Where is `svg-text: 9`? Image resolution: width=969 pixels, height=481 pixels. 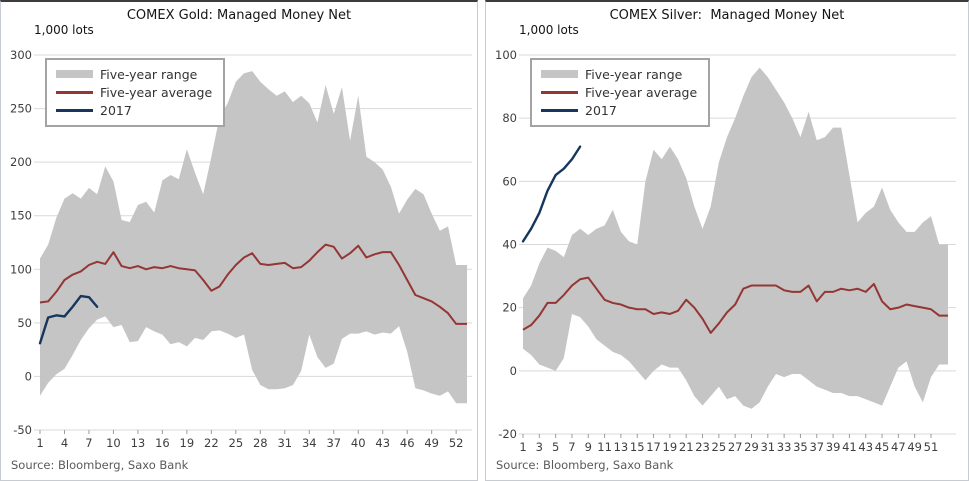 svg-text: 9 is located at coordinates (588, 447).